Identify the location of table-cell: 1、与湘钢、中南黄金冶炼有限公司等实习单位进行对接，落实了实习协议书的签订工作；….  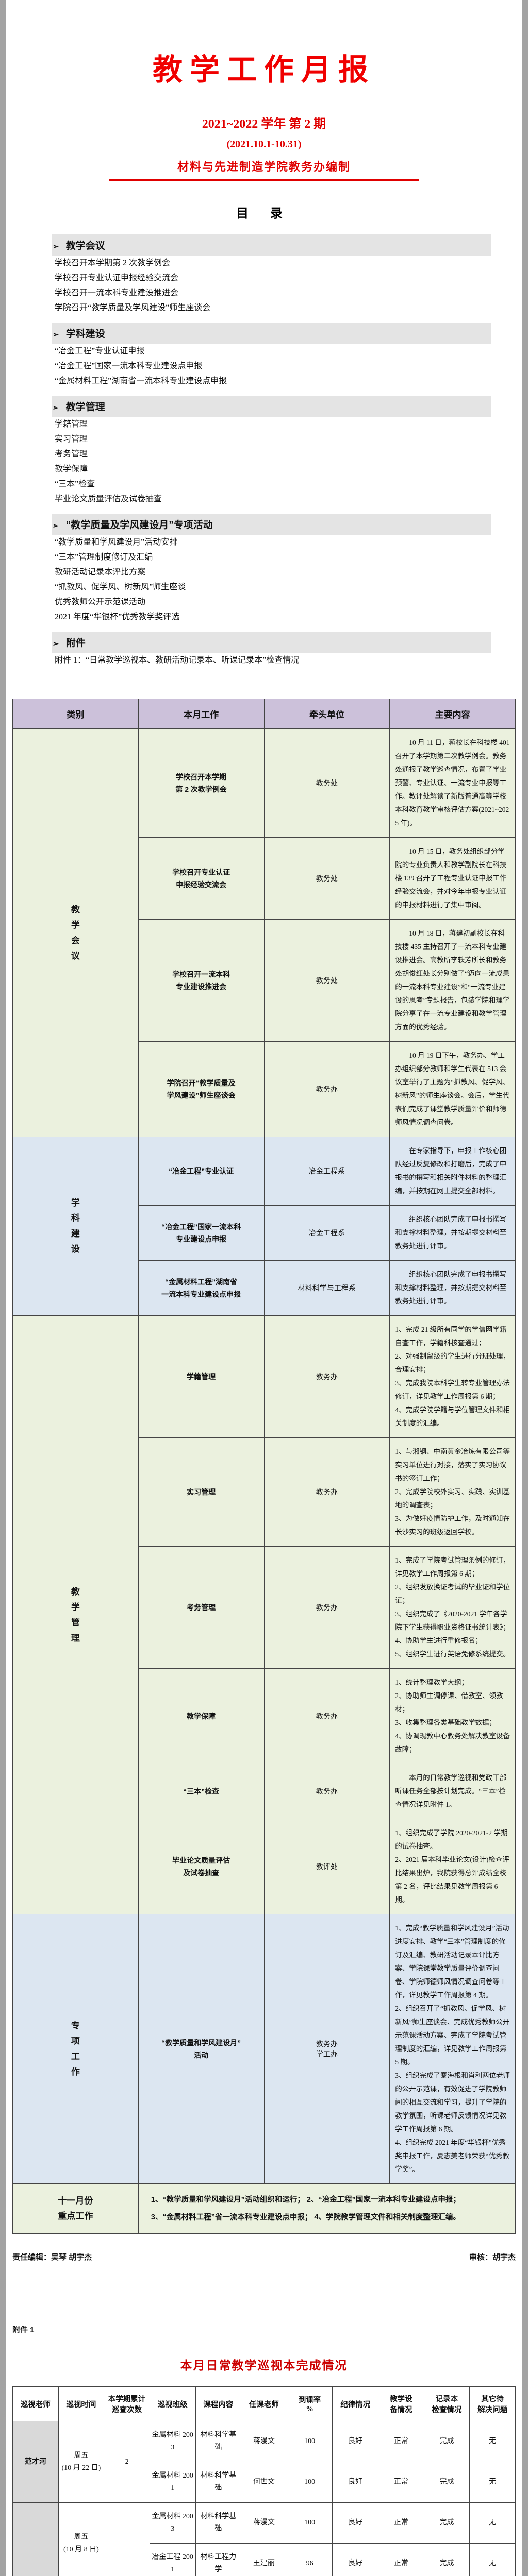
(452, 1492).